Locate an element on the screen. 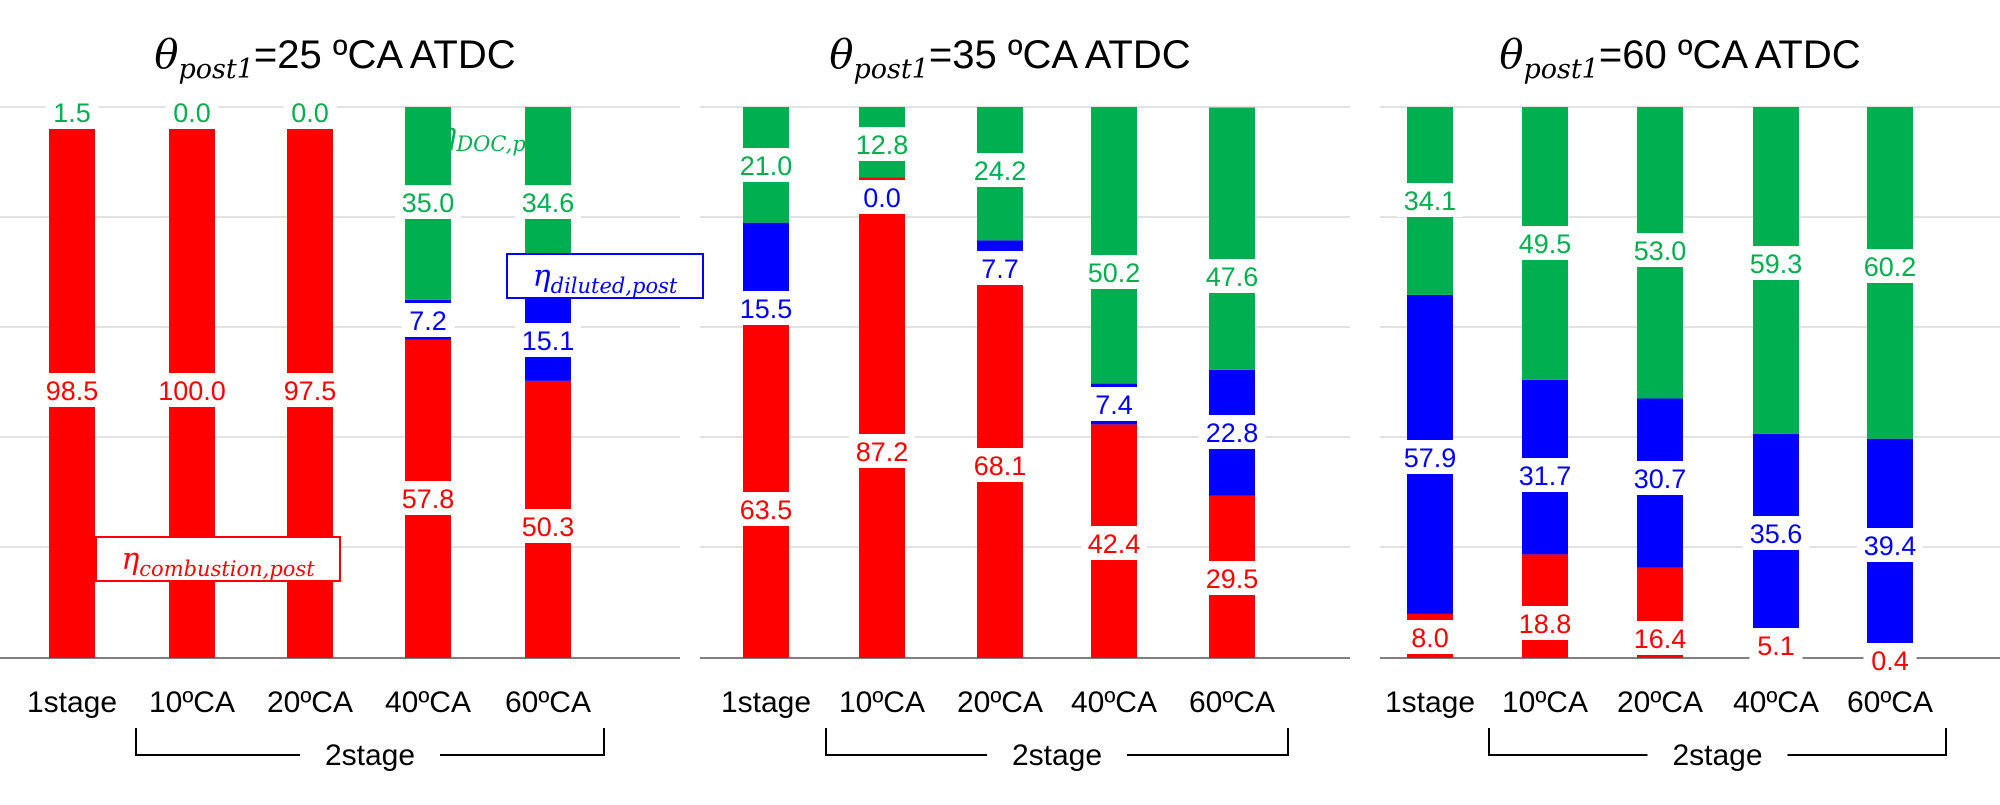  data-label-doc-1: 34.1 is located at coordinates (1430, 201).